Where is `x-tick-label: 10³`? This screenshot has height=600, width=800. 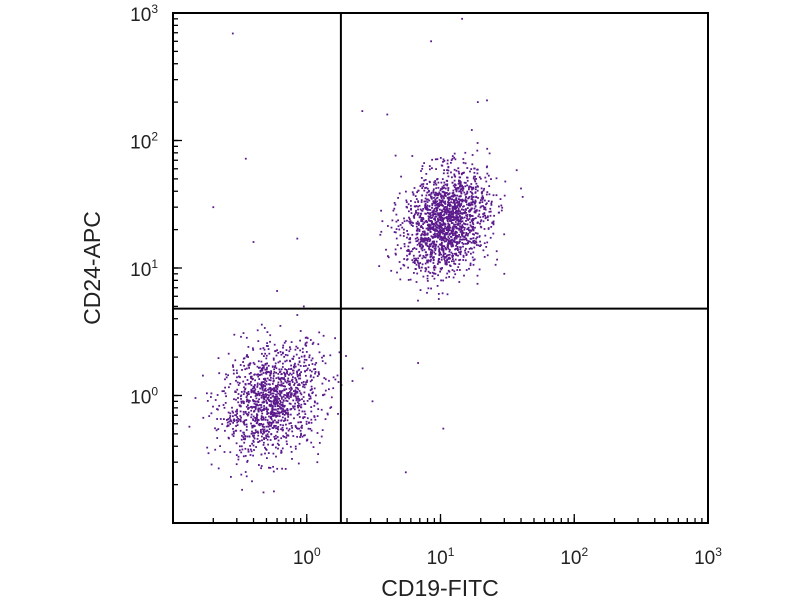
x-tick-label: 10³ is located at coordinates (708, 557).